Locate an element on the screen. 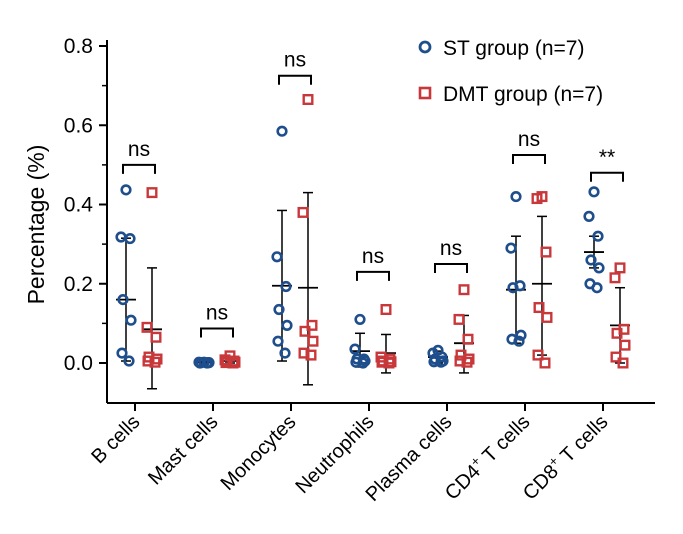 This screenshot has width=683, height=534. x-tick-label: CD8+ T cells is located at coordinates (565, 457).